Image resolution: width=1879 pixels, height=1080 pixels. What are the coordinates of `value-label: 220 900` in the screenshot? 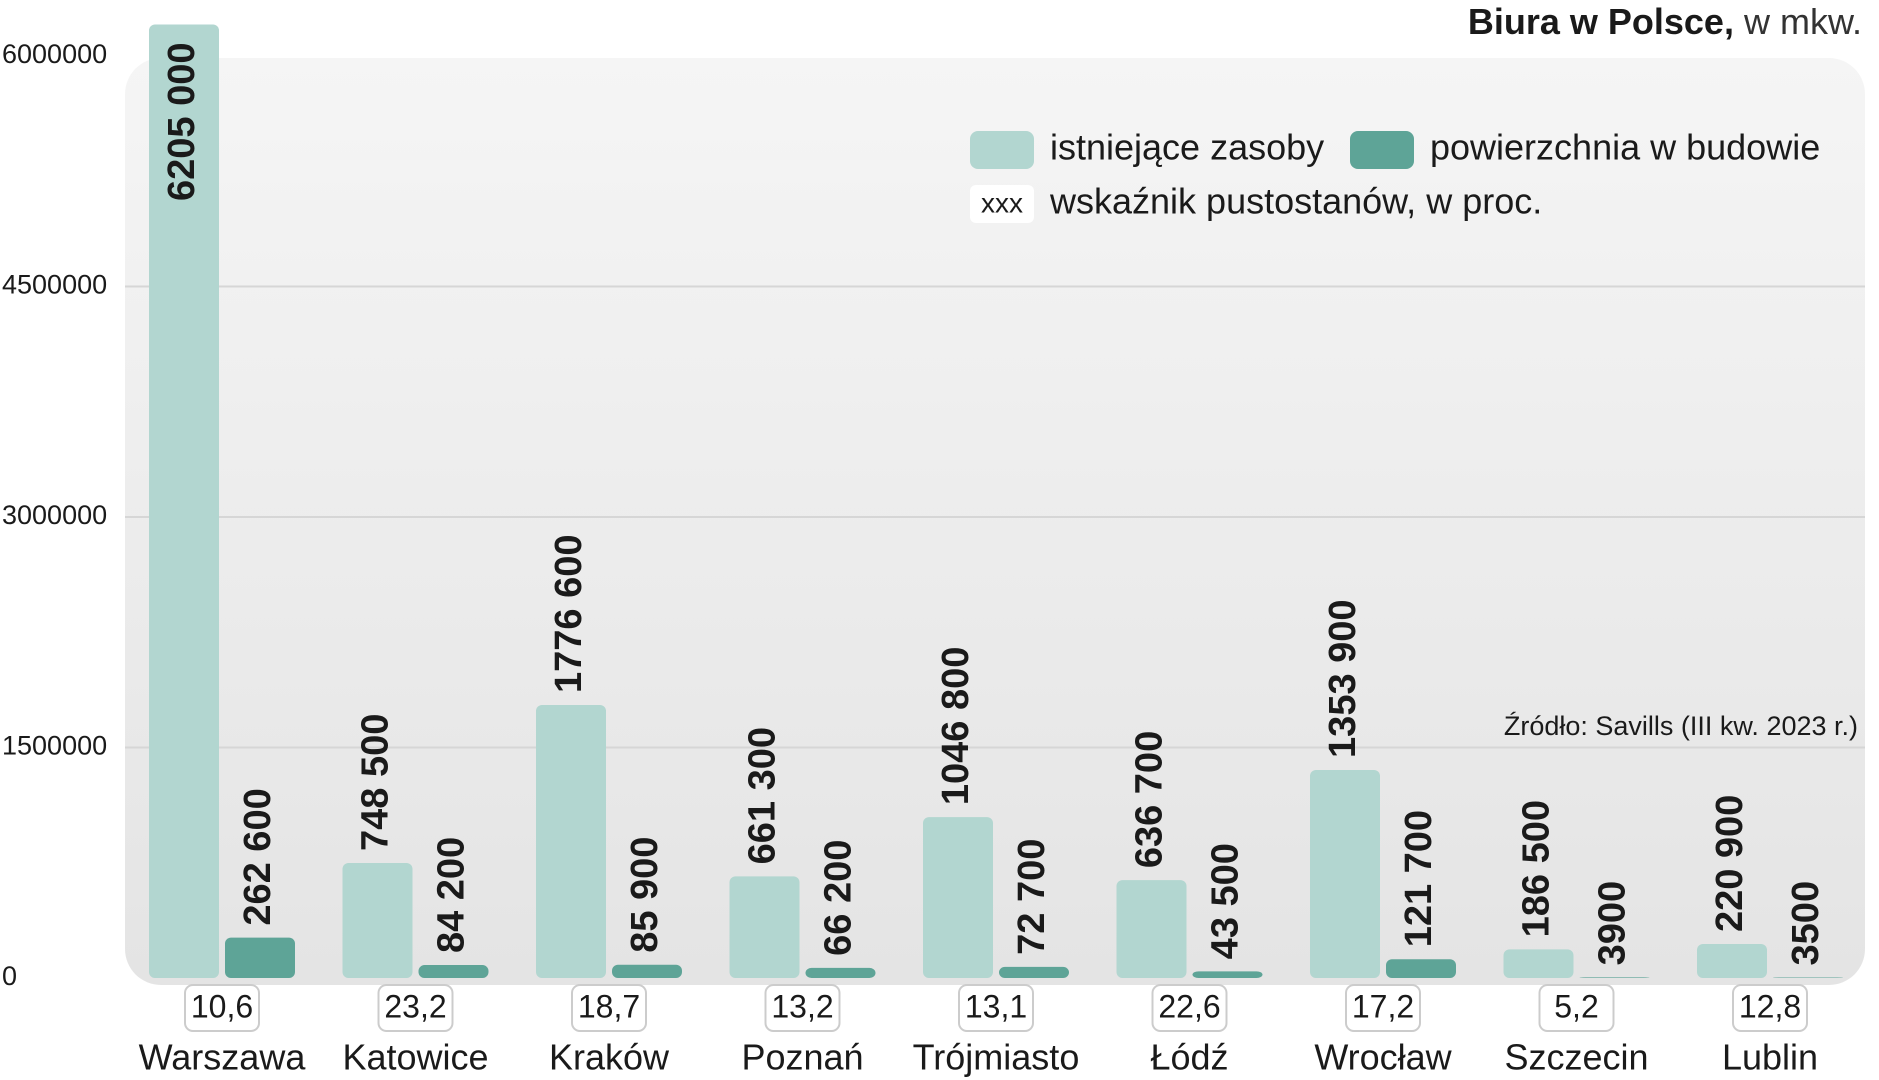 It's located at (1730, 863).